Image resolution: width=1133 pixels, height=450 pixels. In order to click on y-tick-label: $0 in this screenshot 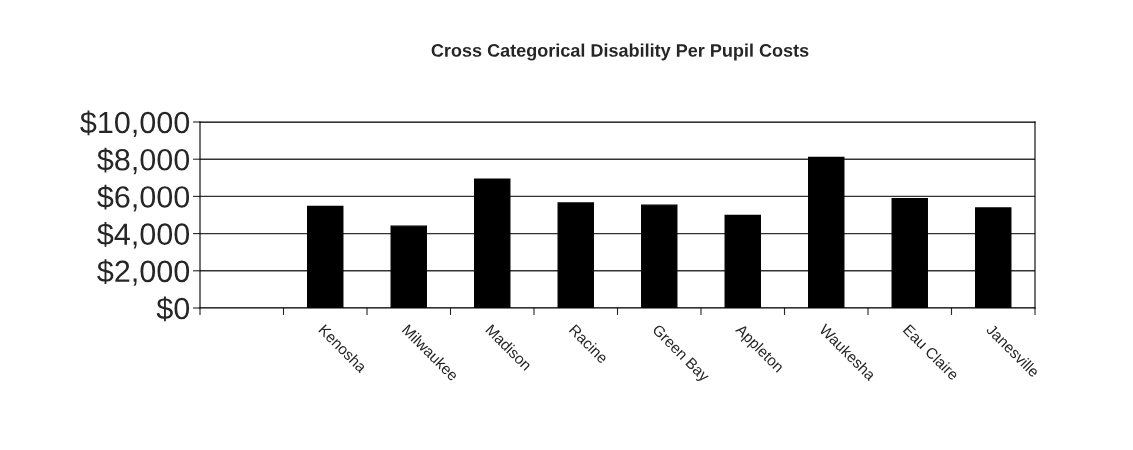, I will do `click(173, 309)`.